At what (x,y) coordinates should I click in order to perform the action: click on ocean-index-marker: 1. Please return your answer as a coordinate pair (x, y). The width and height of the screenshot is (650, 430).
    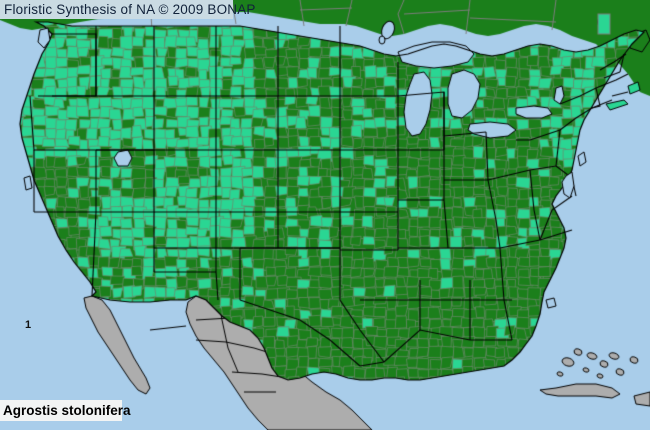
    Looking at the image, I should click on (28, 325).